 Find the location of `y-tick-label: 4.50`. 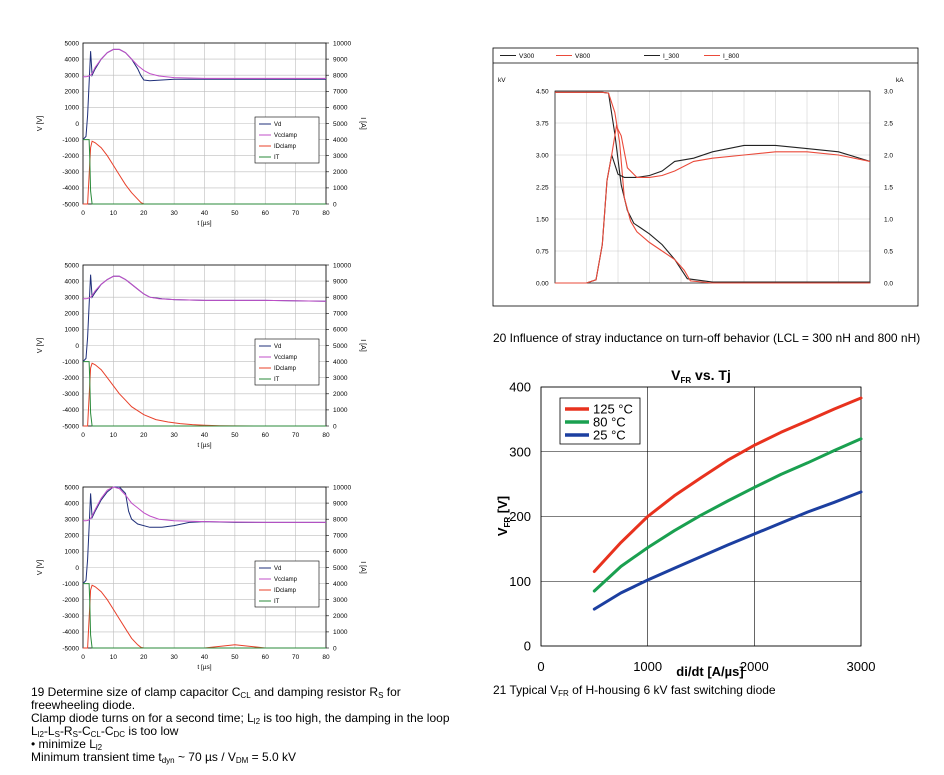

y-tick-label: 4.50 is located at coordinates (542, 91).